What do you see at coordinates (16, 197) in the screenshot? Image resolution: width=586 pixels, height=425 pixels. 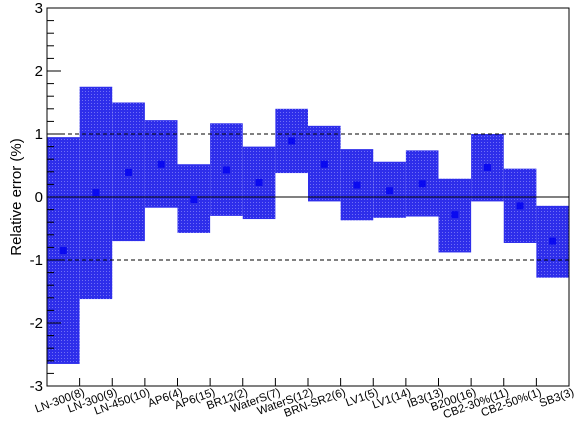 I see `y-axis-label: Relative error (%)` at bounding box center [16, 197].